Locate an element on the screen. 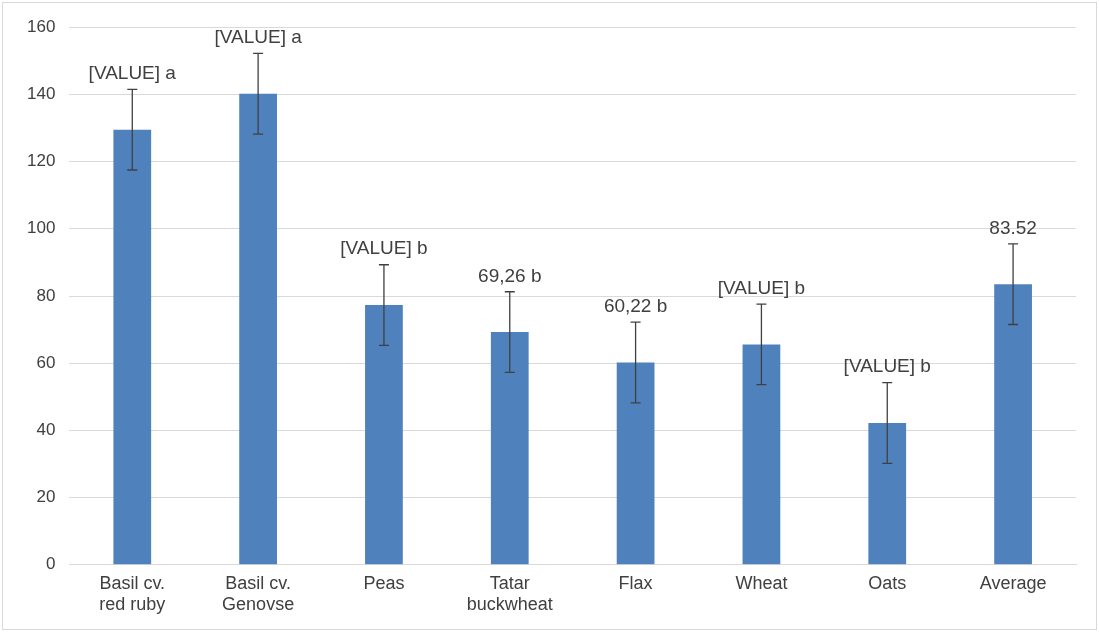  y-tick-label: 100 is located at coordinates (41, 228).